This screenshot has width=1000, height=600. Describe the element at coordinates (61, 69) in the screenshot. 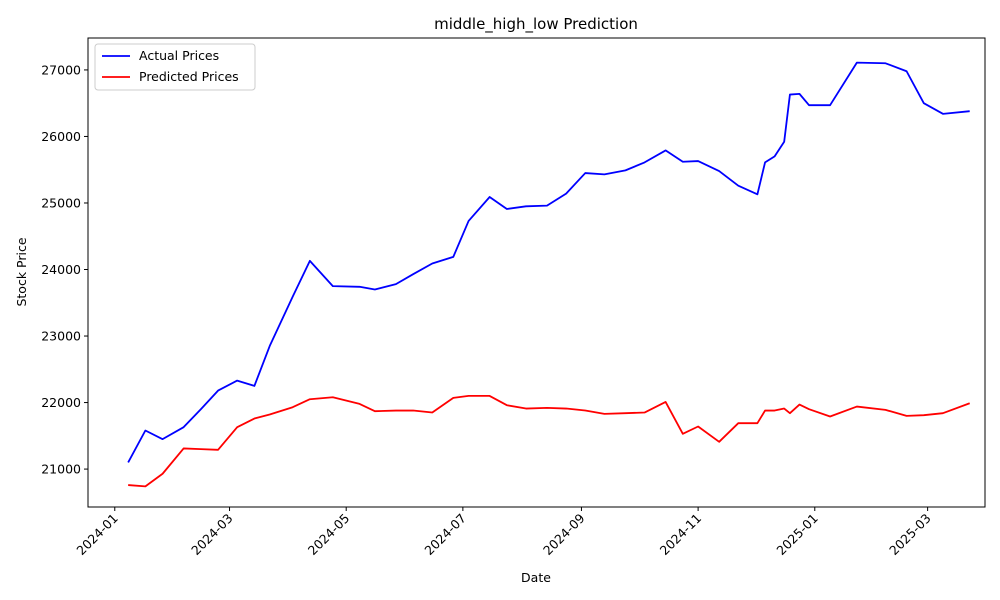

I see `y-tick-label: 27000` at that location.